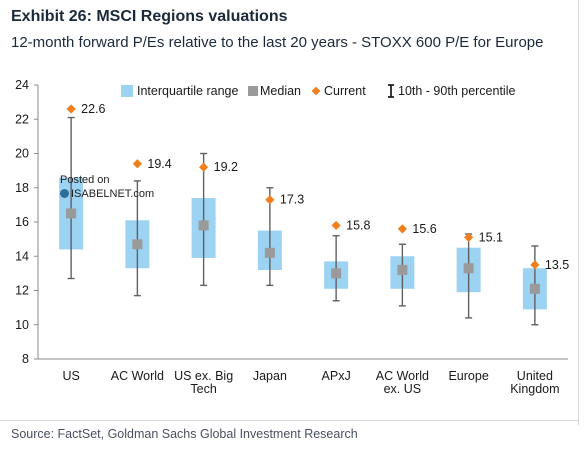 This screenshot has width=586, height=449. Describe the element at coordinates (22, 291) in the screenshot. I see `y-tick-label: 12` at that location.